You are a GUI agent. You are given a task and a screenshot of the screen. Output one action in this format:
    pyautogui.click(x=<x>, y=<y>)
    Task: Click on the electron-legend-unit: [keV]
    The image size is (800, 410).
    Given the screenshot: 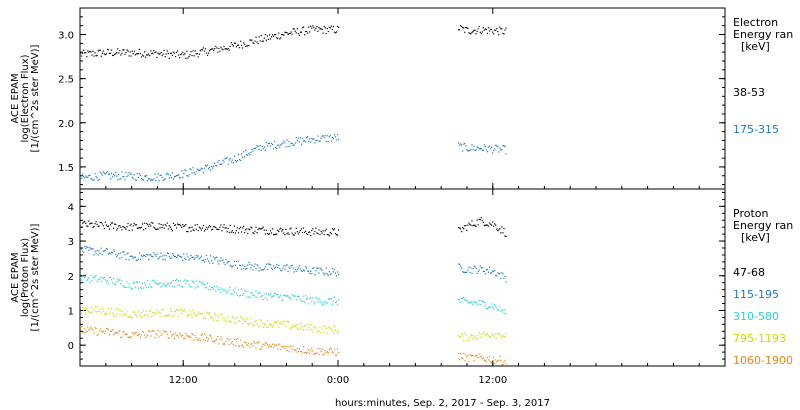 What is the action you would take?
    pyautogui.click(x=755, y=46)
    